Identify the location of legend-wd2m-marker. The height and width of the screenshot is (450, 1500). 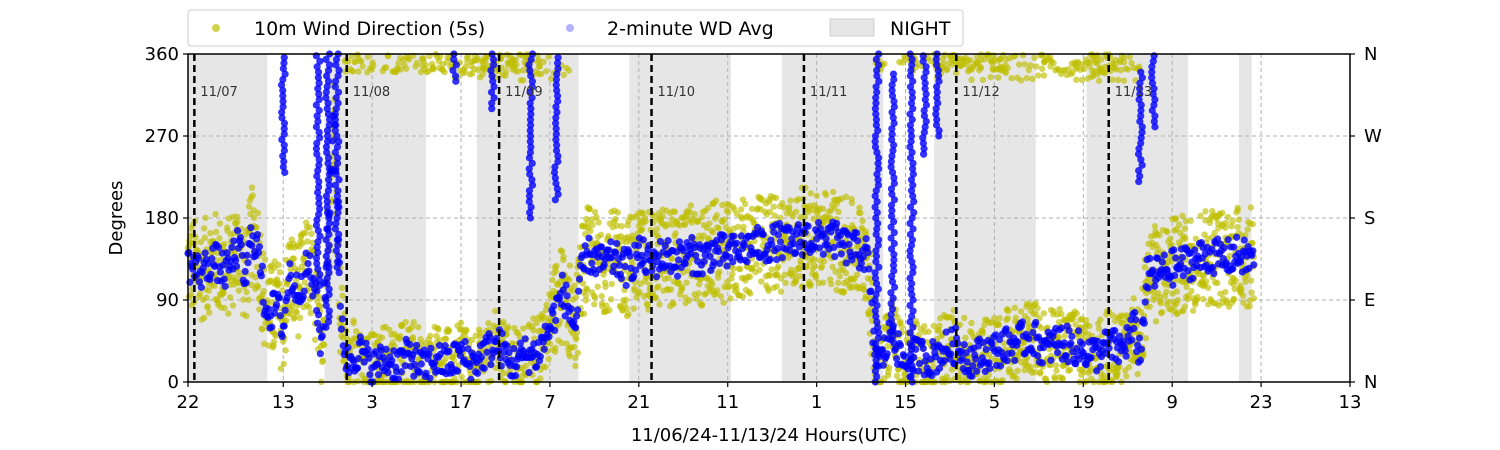
(570, 28).